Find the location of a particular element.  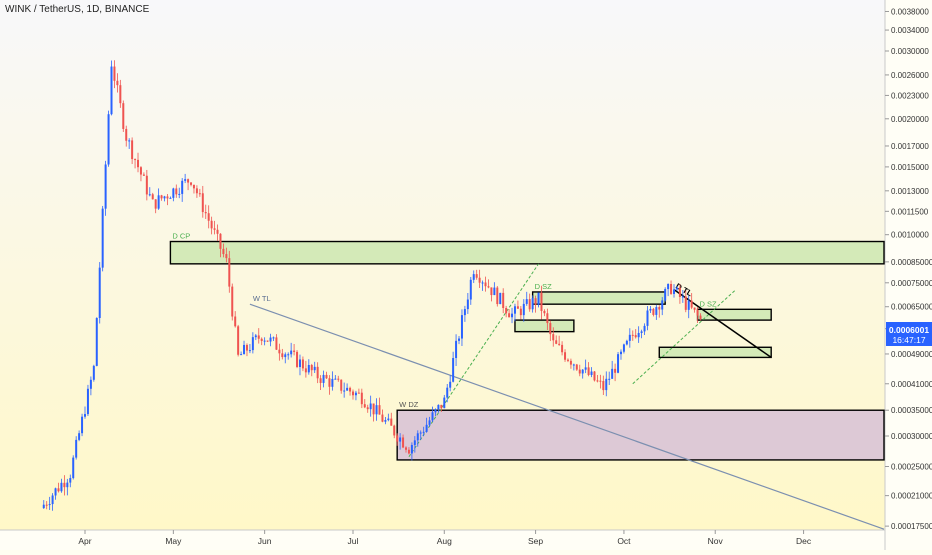

symbol-title: WINK / TetherUS, 1D, BINANCE is located at coordinates (77, 9).